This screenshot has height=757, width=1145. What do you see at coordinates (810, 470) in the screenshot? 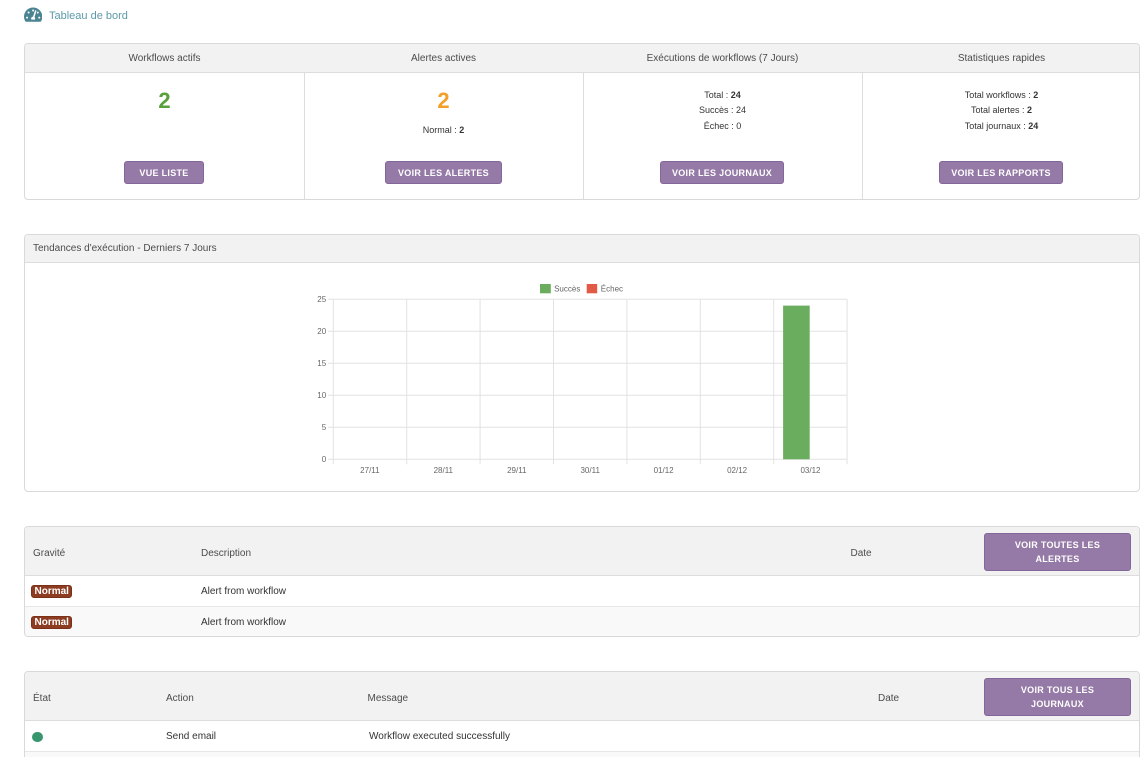
I see `svg-text: 03/12` at bounding box center [810, 470].